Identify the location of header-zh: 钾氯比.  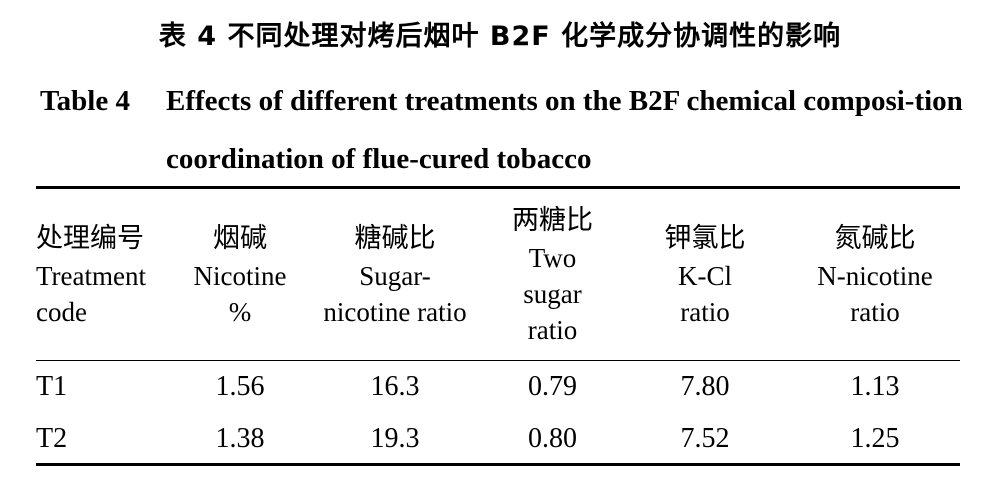
(705, 238).